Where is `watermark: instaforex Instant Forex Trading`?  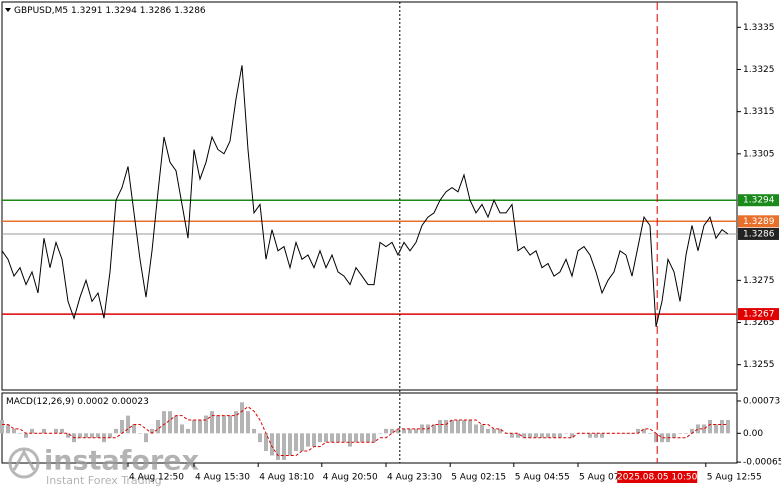
watermark: instaforex Instant Forex Trading is located at coordinates (103, 466).